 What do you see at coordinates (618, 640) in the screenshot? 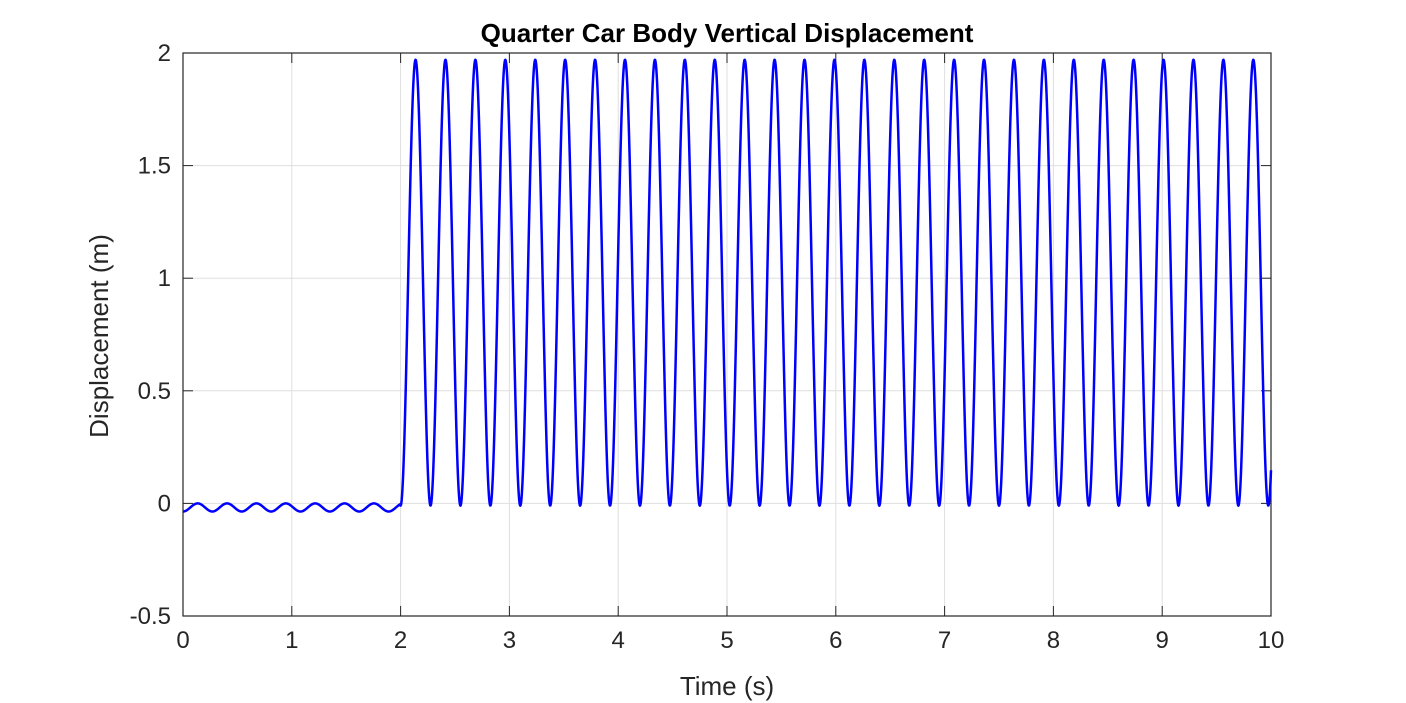
I see `x-tick-label: 4` at bounding box center [618, 640].